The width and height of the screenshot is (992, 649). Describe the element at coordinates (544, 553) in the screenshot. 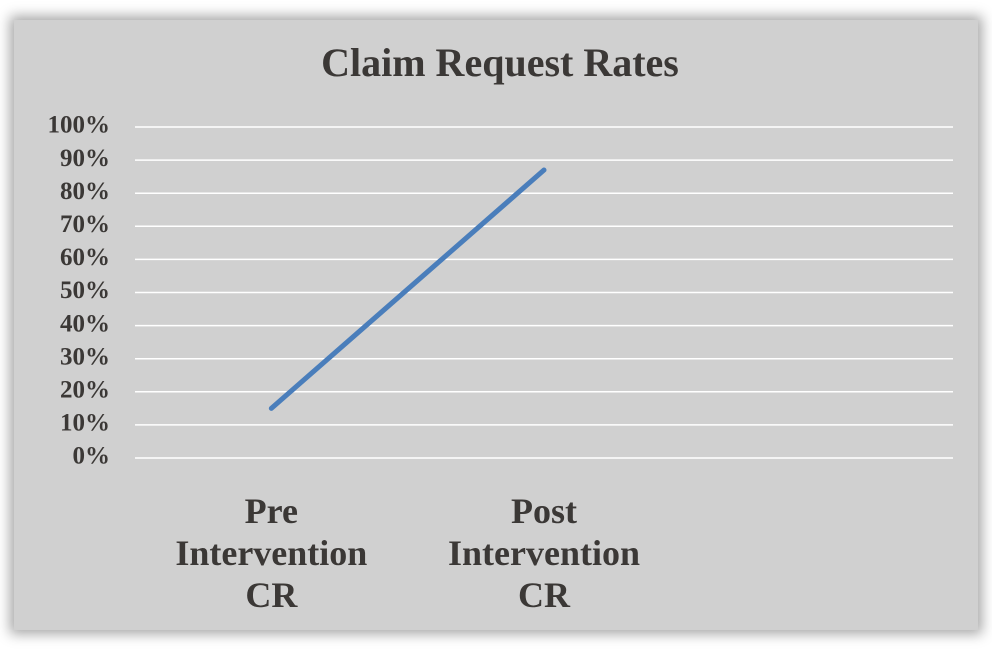

I see `x-tick-label: Post Intervention CR` at that location.